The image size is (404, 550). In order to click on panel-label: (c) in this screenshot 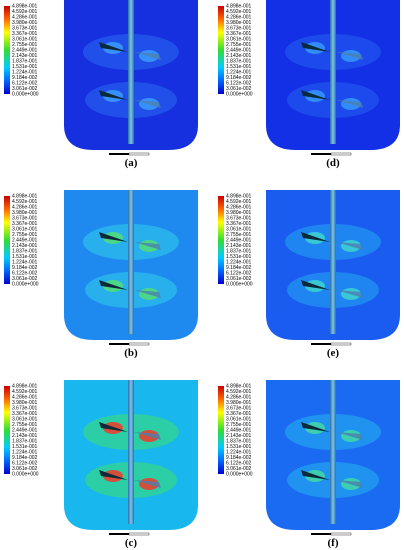, I will do `click(131, 543)`.